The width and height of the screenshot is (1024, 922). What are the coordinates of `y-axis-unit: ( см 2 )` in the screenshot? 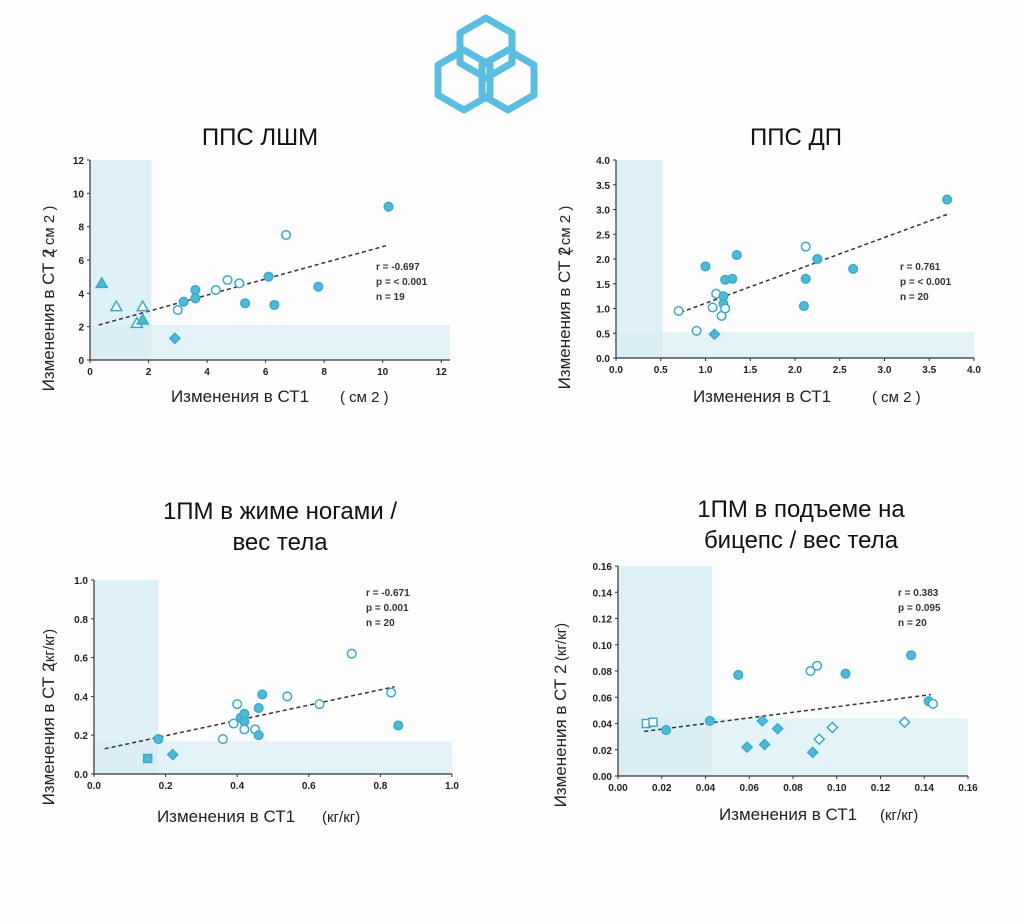 It's located at (49, 230).